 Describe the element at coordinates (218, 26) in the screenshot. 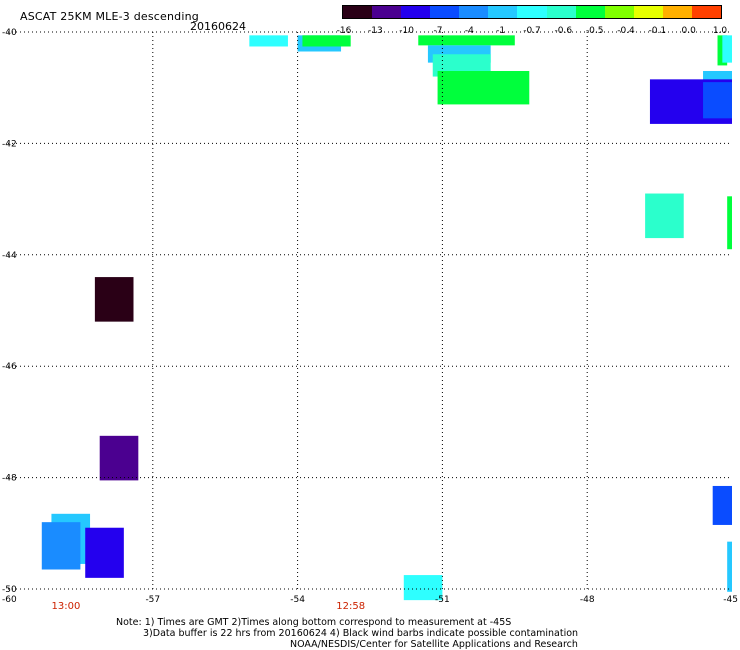

I see `map-date: 20160624` at that location.